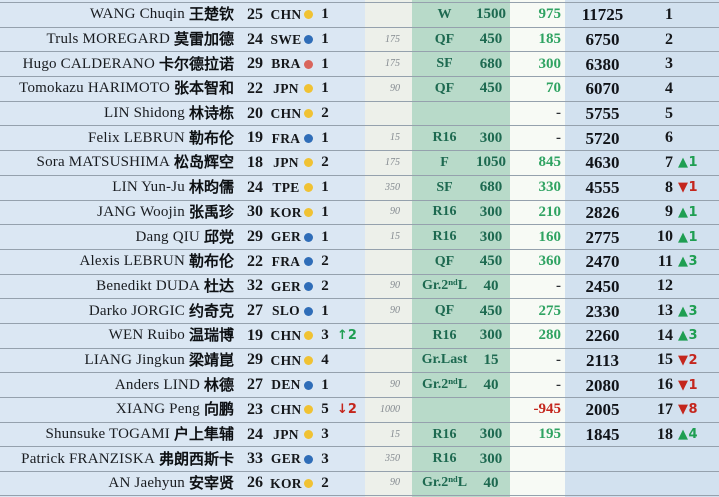 This screenshot has height=497, width=719. What do you see at coordinates (491, 359) in the screenshot?
I see `round-points-cell: 15` at bounding box center [491, 359].